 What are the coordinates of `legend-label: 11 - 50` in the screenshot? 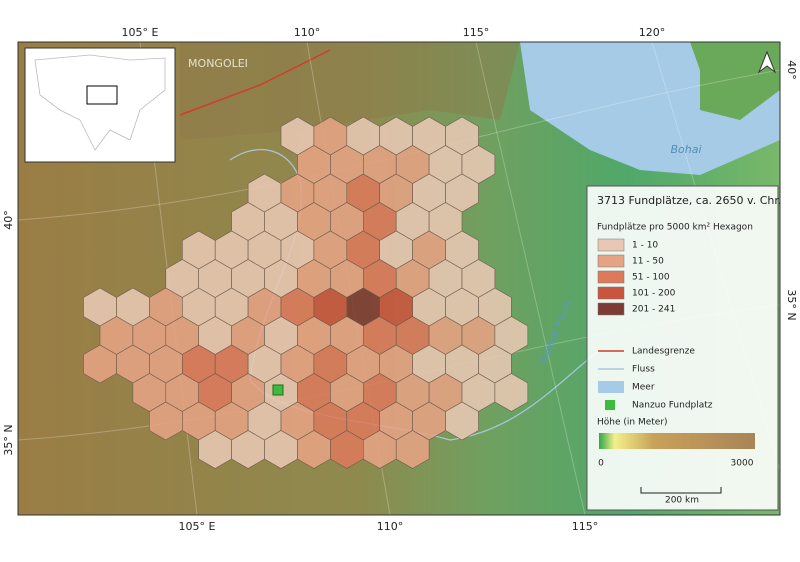 It's located at (648, 262).